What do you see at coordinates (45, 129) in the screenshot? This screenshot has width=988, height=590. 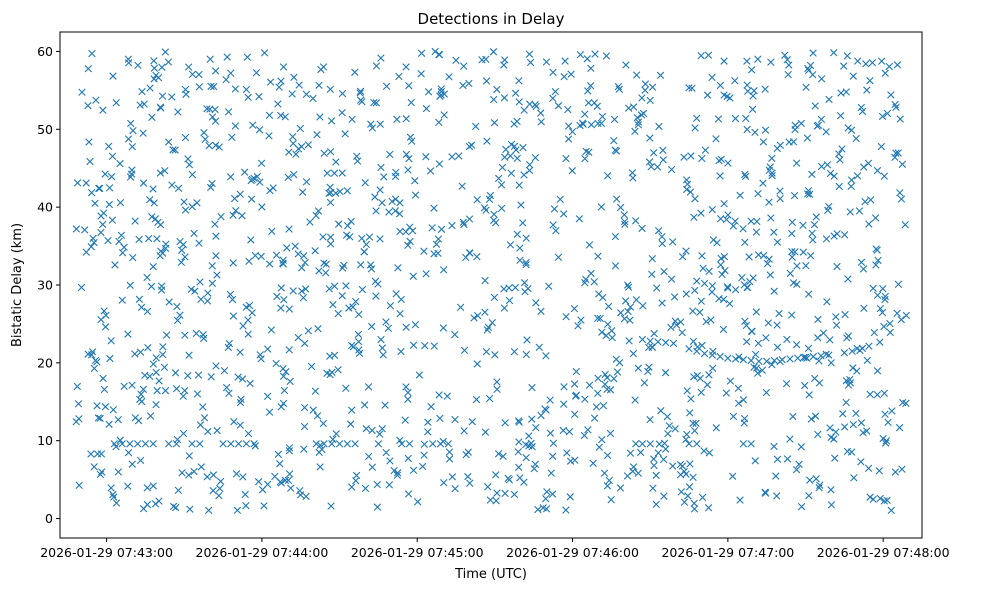 I see `y-tick-label: 50` at bounding box center [45, 129].